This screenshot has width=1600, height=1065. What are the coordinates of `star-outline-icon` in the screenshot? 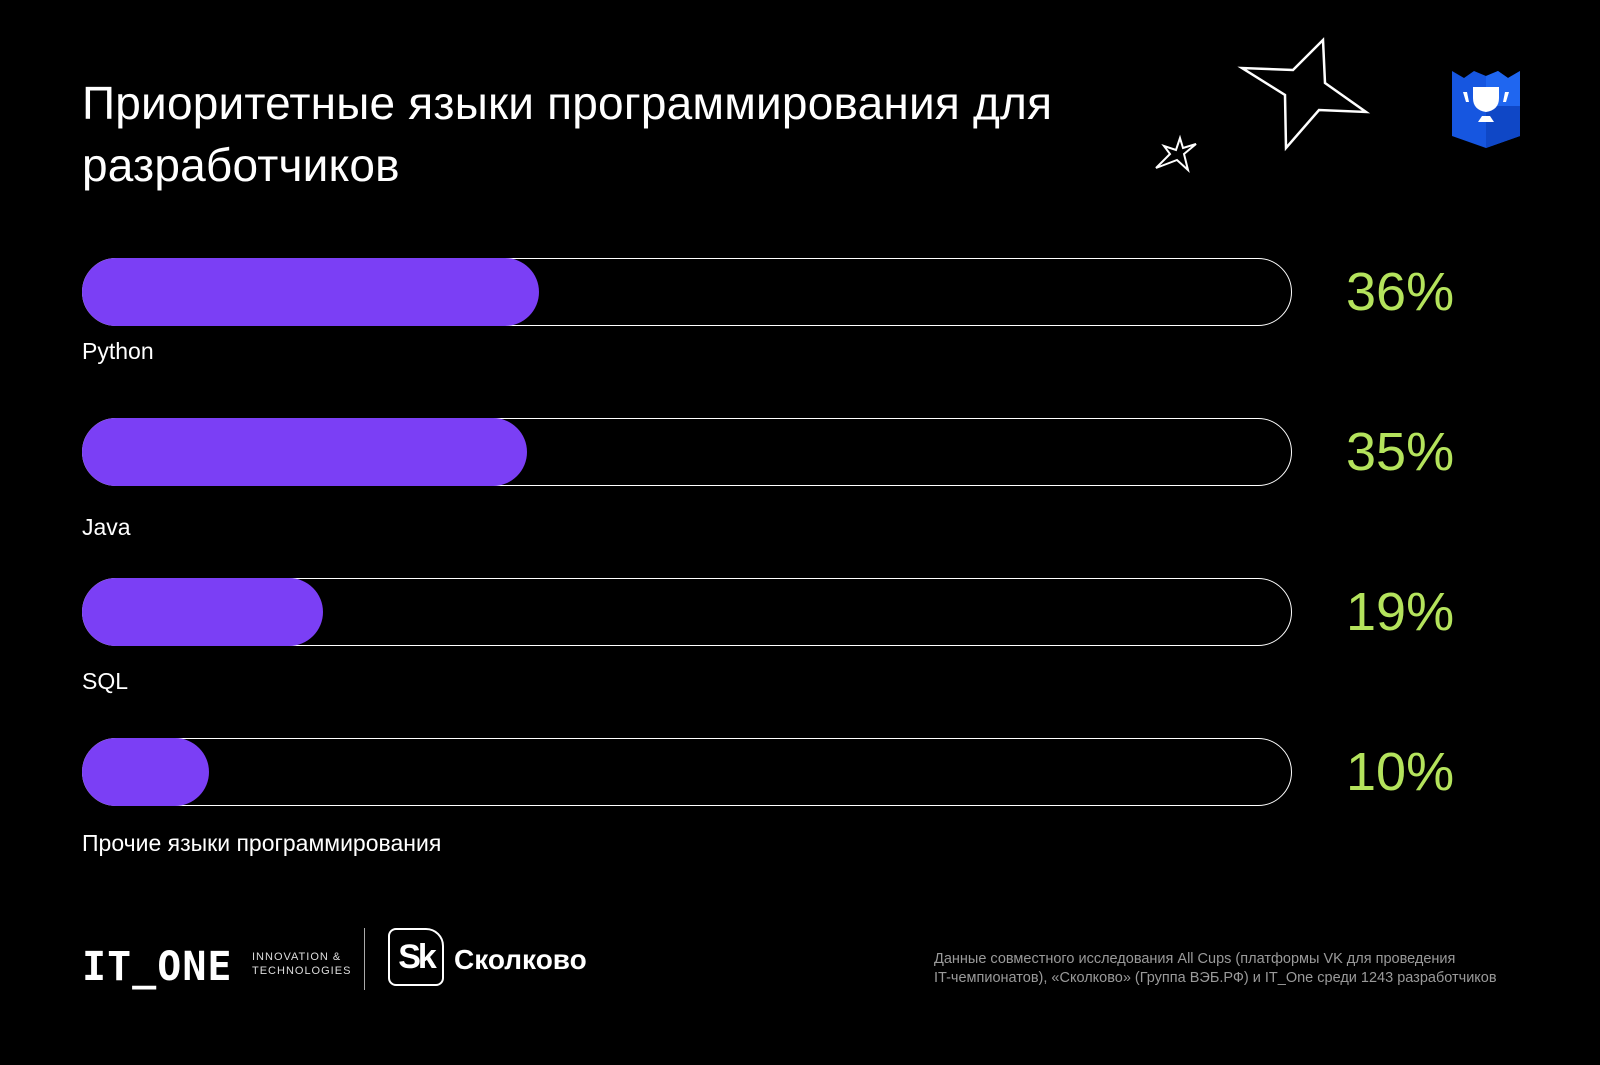 It's located at (1304, 94).